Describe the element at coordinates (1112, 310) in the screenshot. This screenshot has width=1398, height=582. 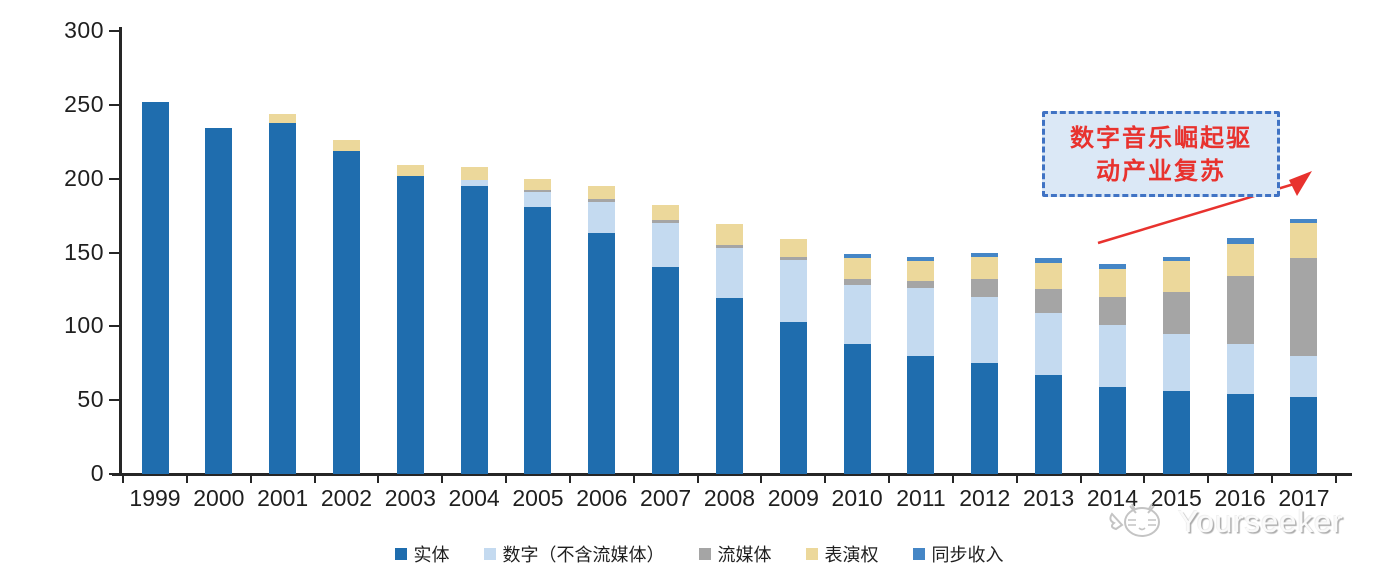
I see `bar-segment-streaming-2014` at that location.